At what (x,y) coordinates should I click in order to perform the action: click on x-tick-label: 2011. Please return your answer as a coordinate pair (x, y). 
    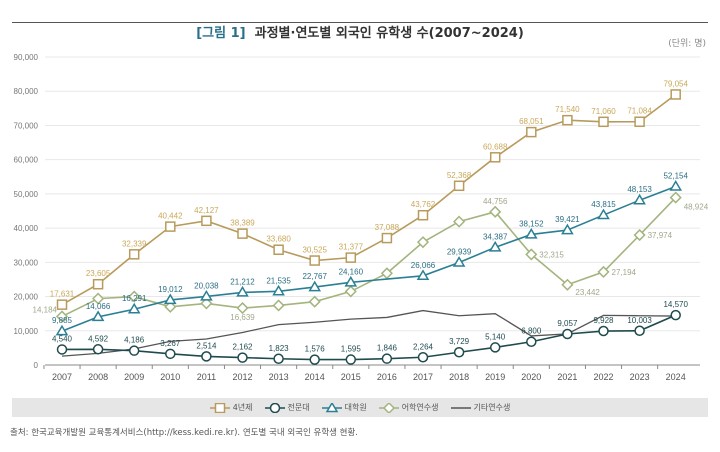
    Looking at the image, I should click on (206, 377).